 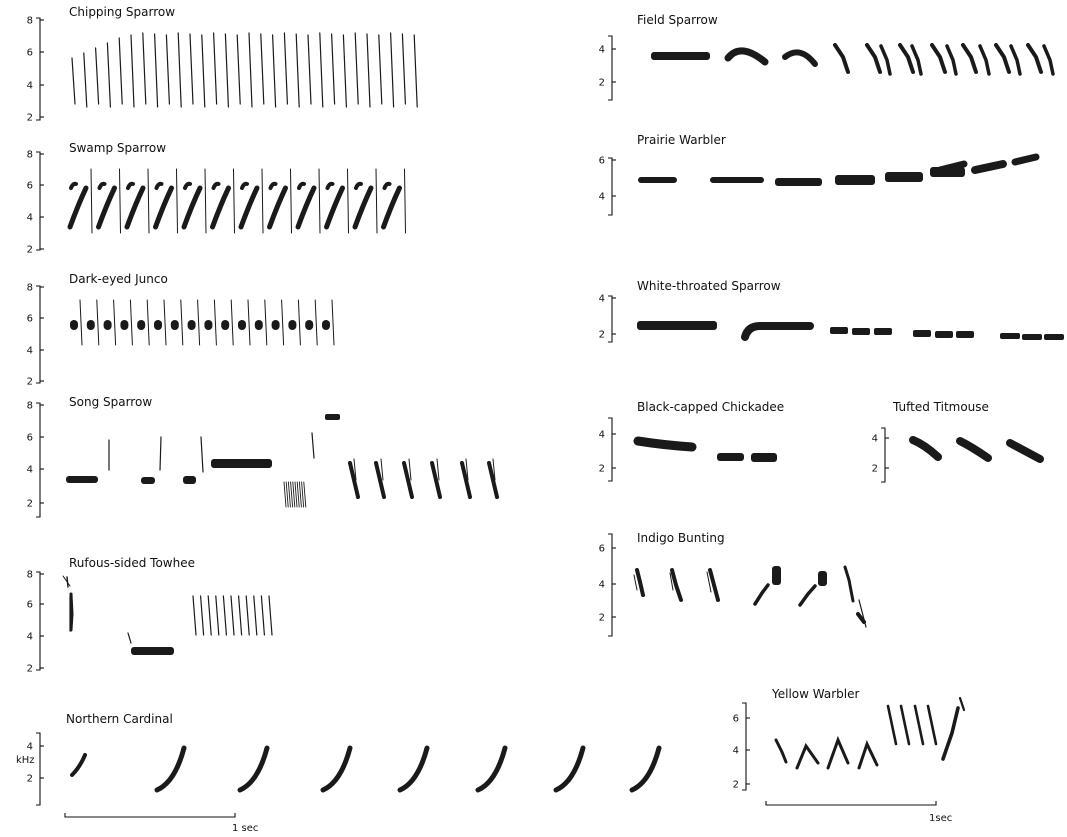 I want to click on panel-title: Black-capped Chickadee, so click(x=710, y=407).